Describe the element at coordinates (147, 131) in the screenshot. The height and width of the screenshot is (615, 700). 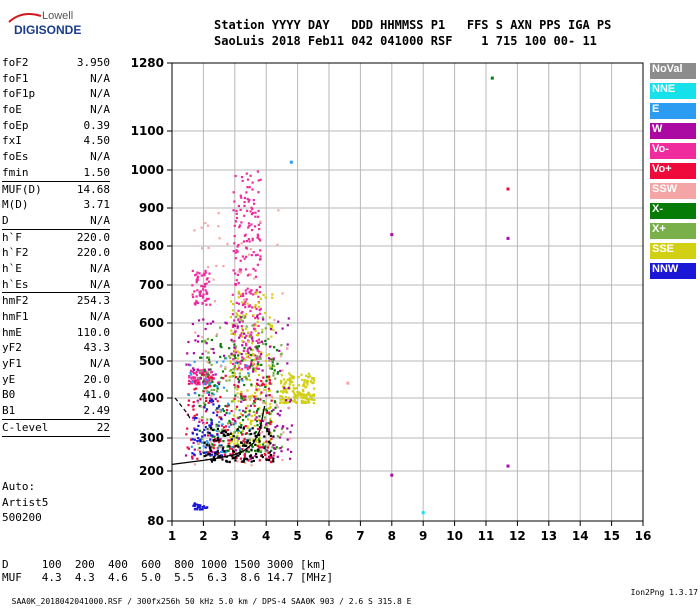
I see `y-tick-label: 1100` at that location.